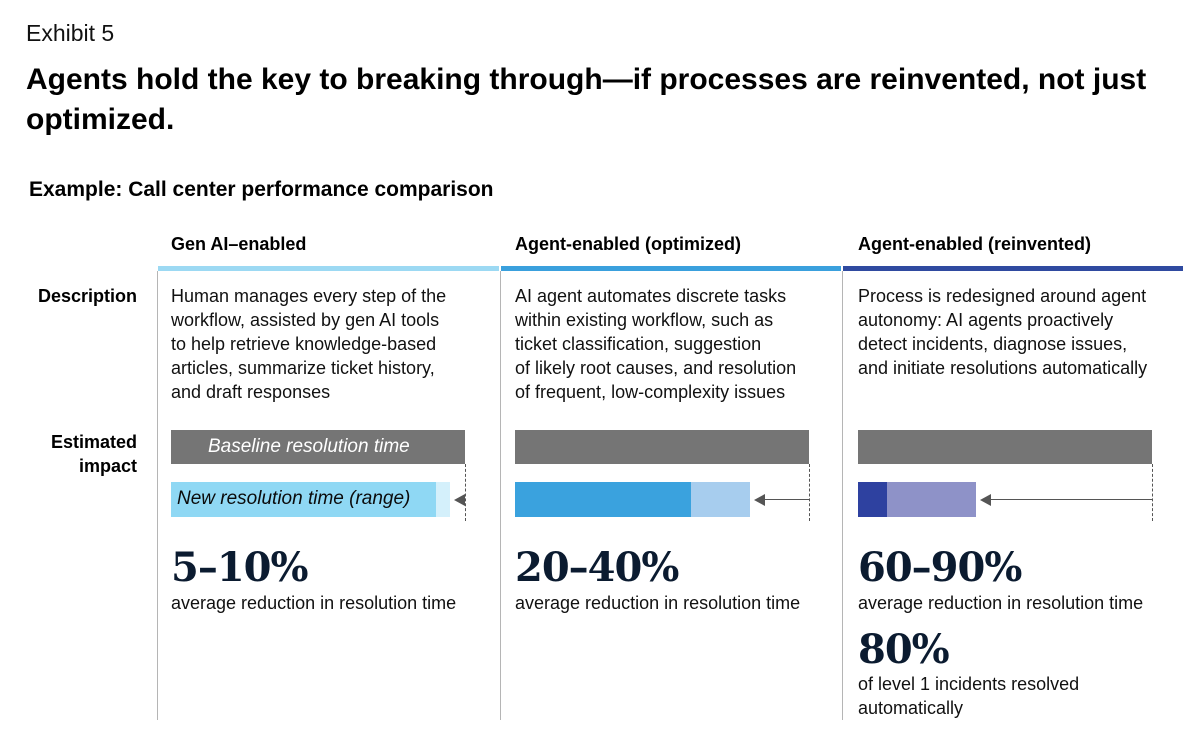  Describe the element at coordinates (304, 344) in the screenshot. I see `description-line: to help retrieve knowledge-based` at that location.